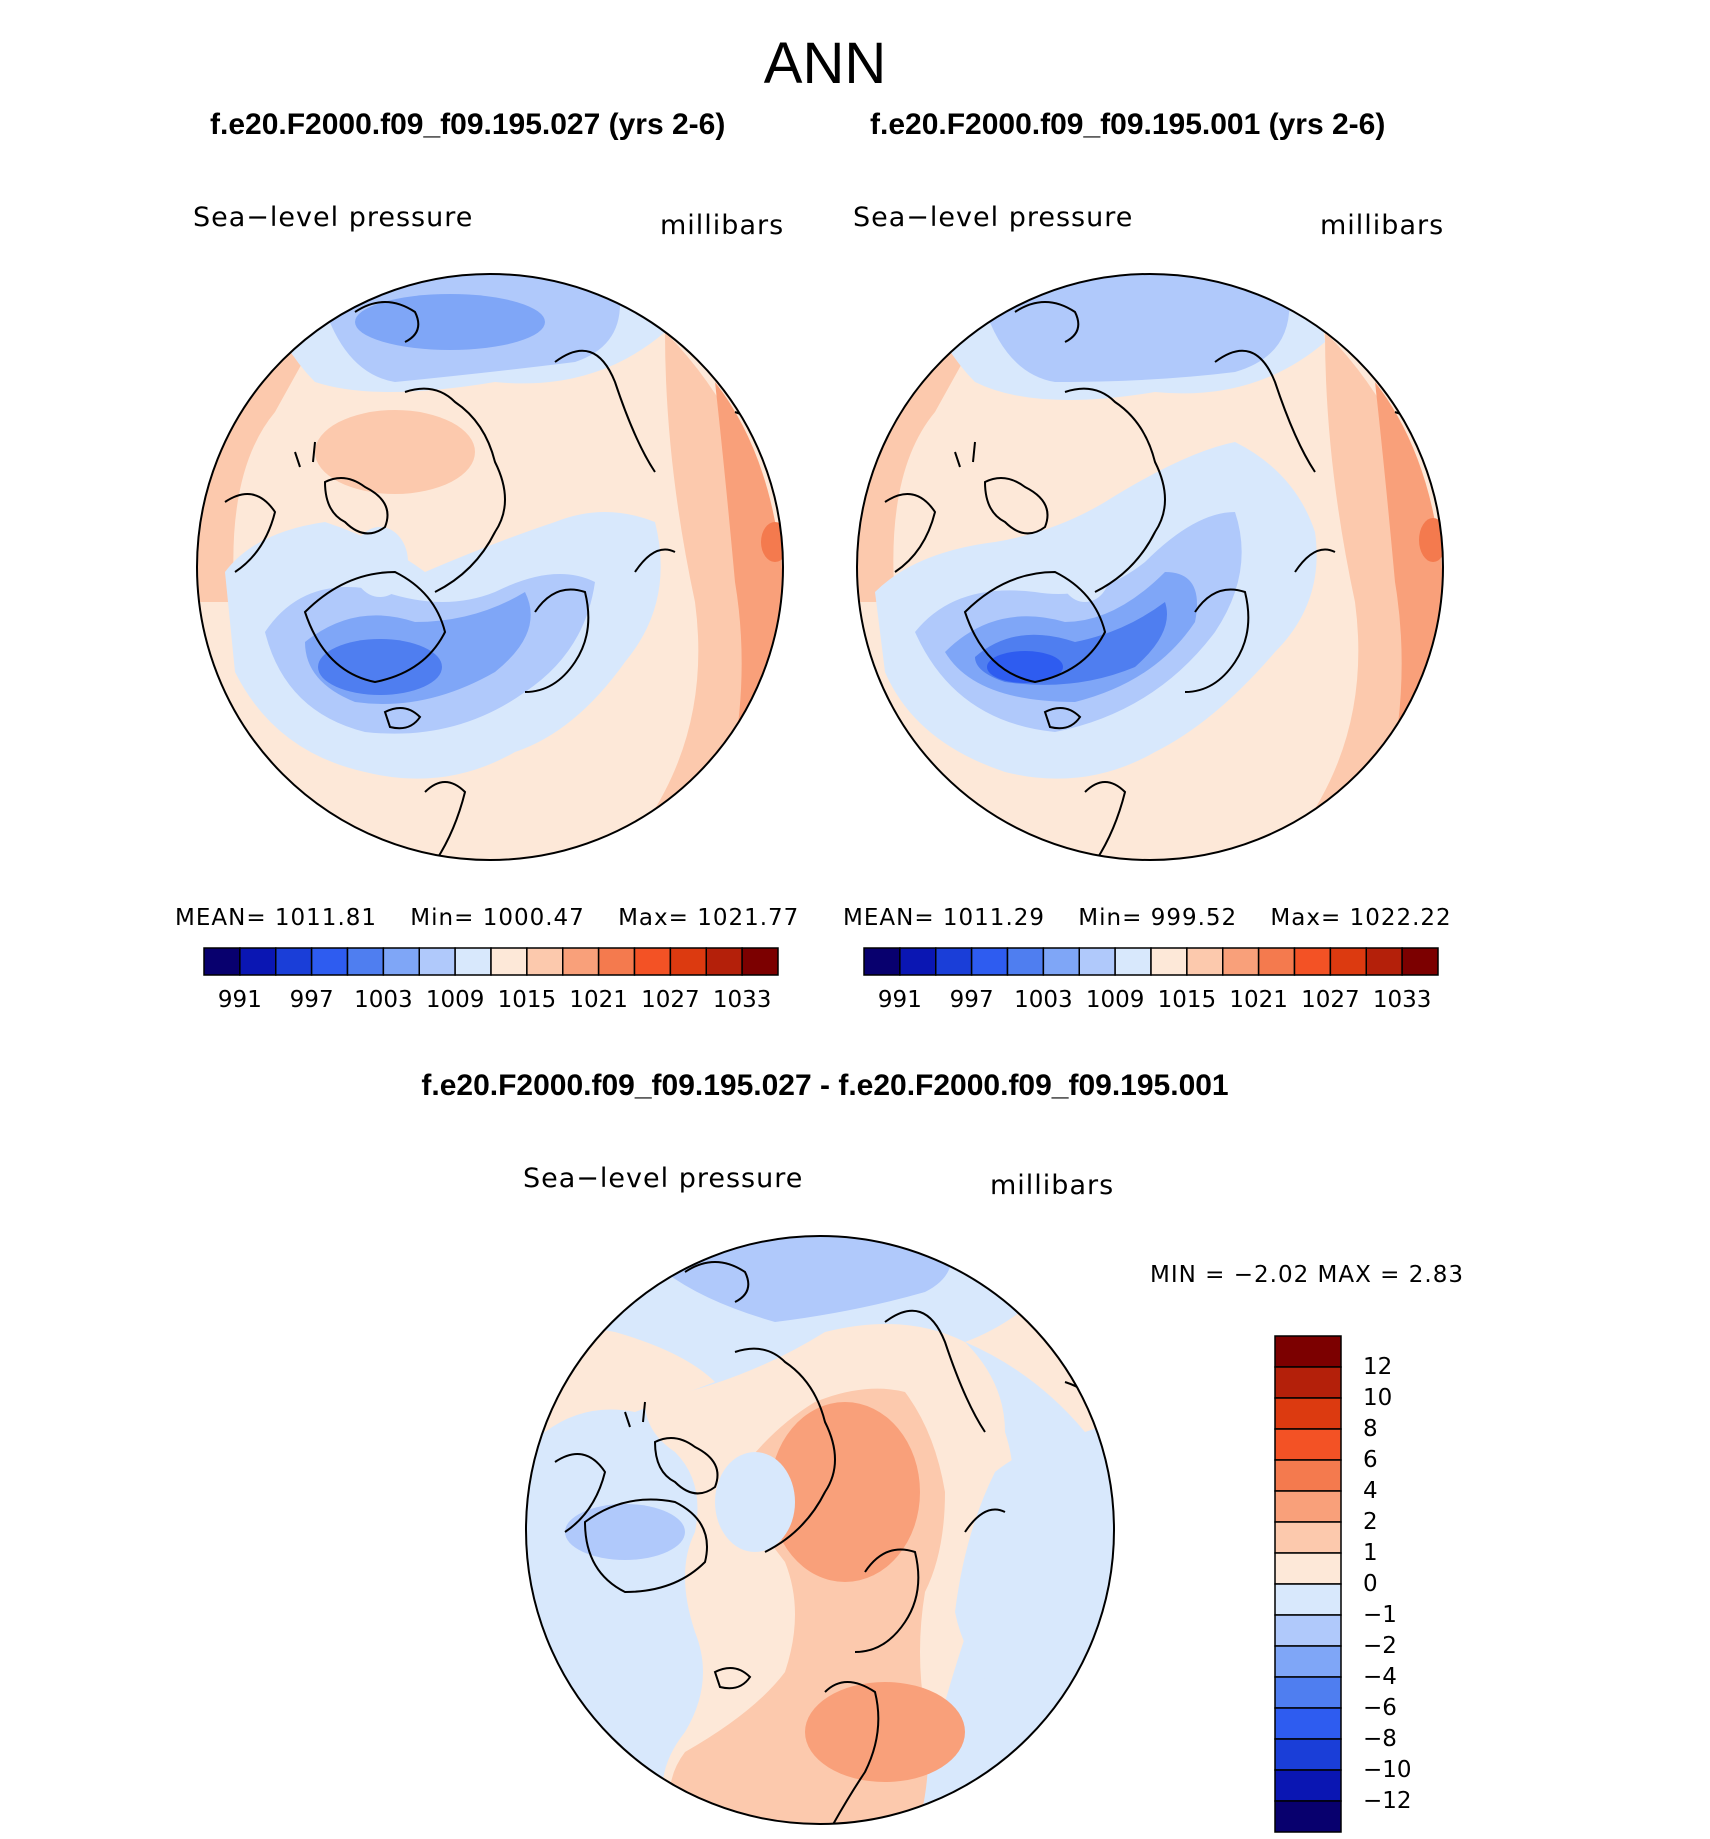 The width and height of the screenshot is (1710, 1839). What do you see at coordinates (663, 1178) in the screenshot?
I see `diff-variable-label: Sea−level pressure` at bounding box center [663, 1178].